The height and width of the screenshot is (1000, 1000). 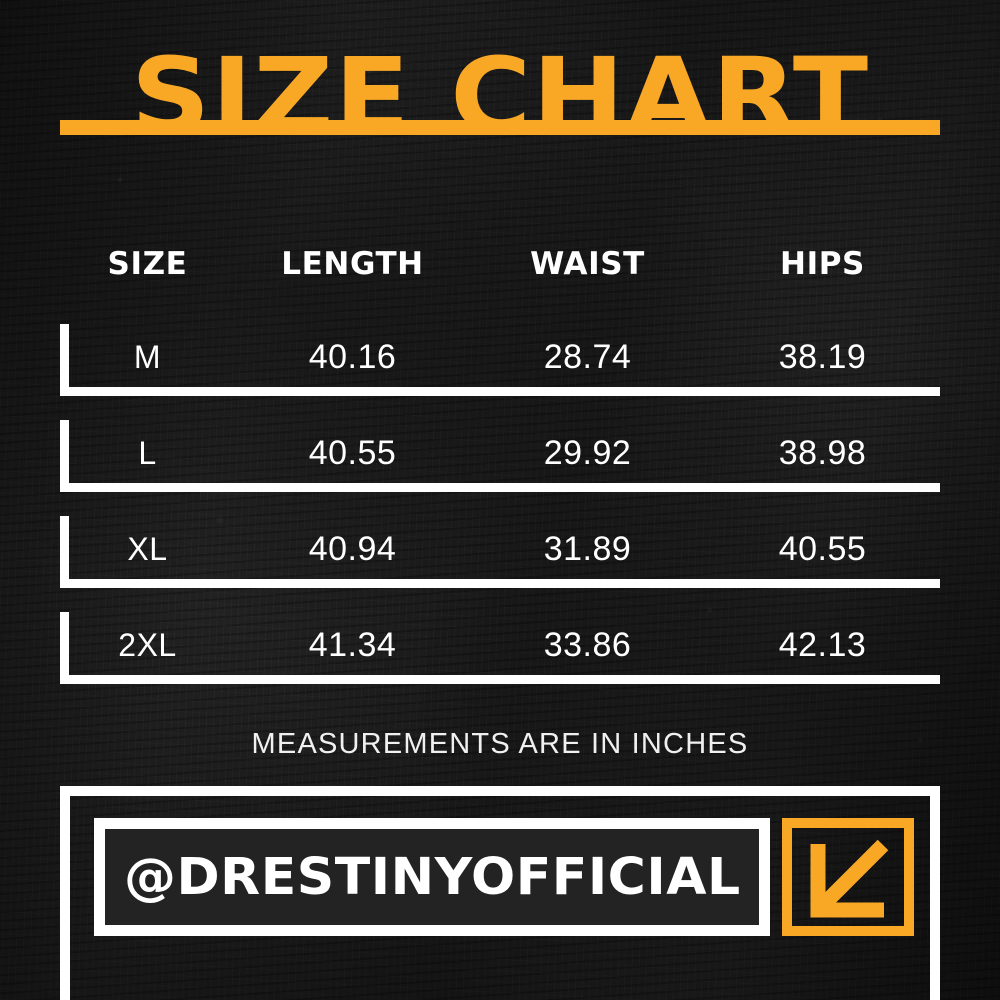 What do you see at coordinates (147, 548) in the screenshot?
I see `cell-size: XL` at bounding box center [147, 548].